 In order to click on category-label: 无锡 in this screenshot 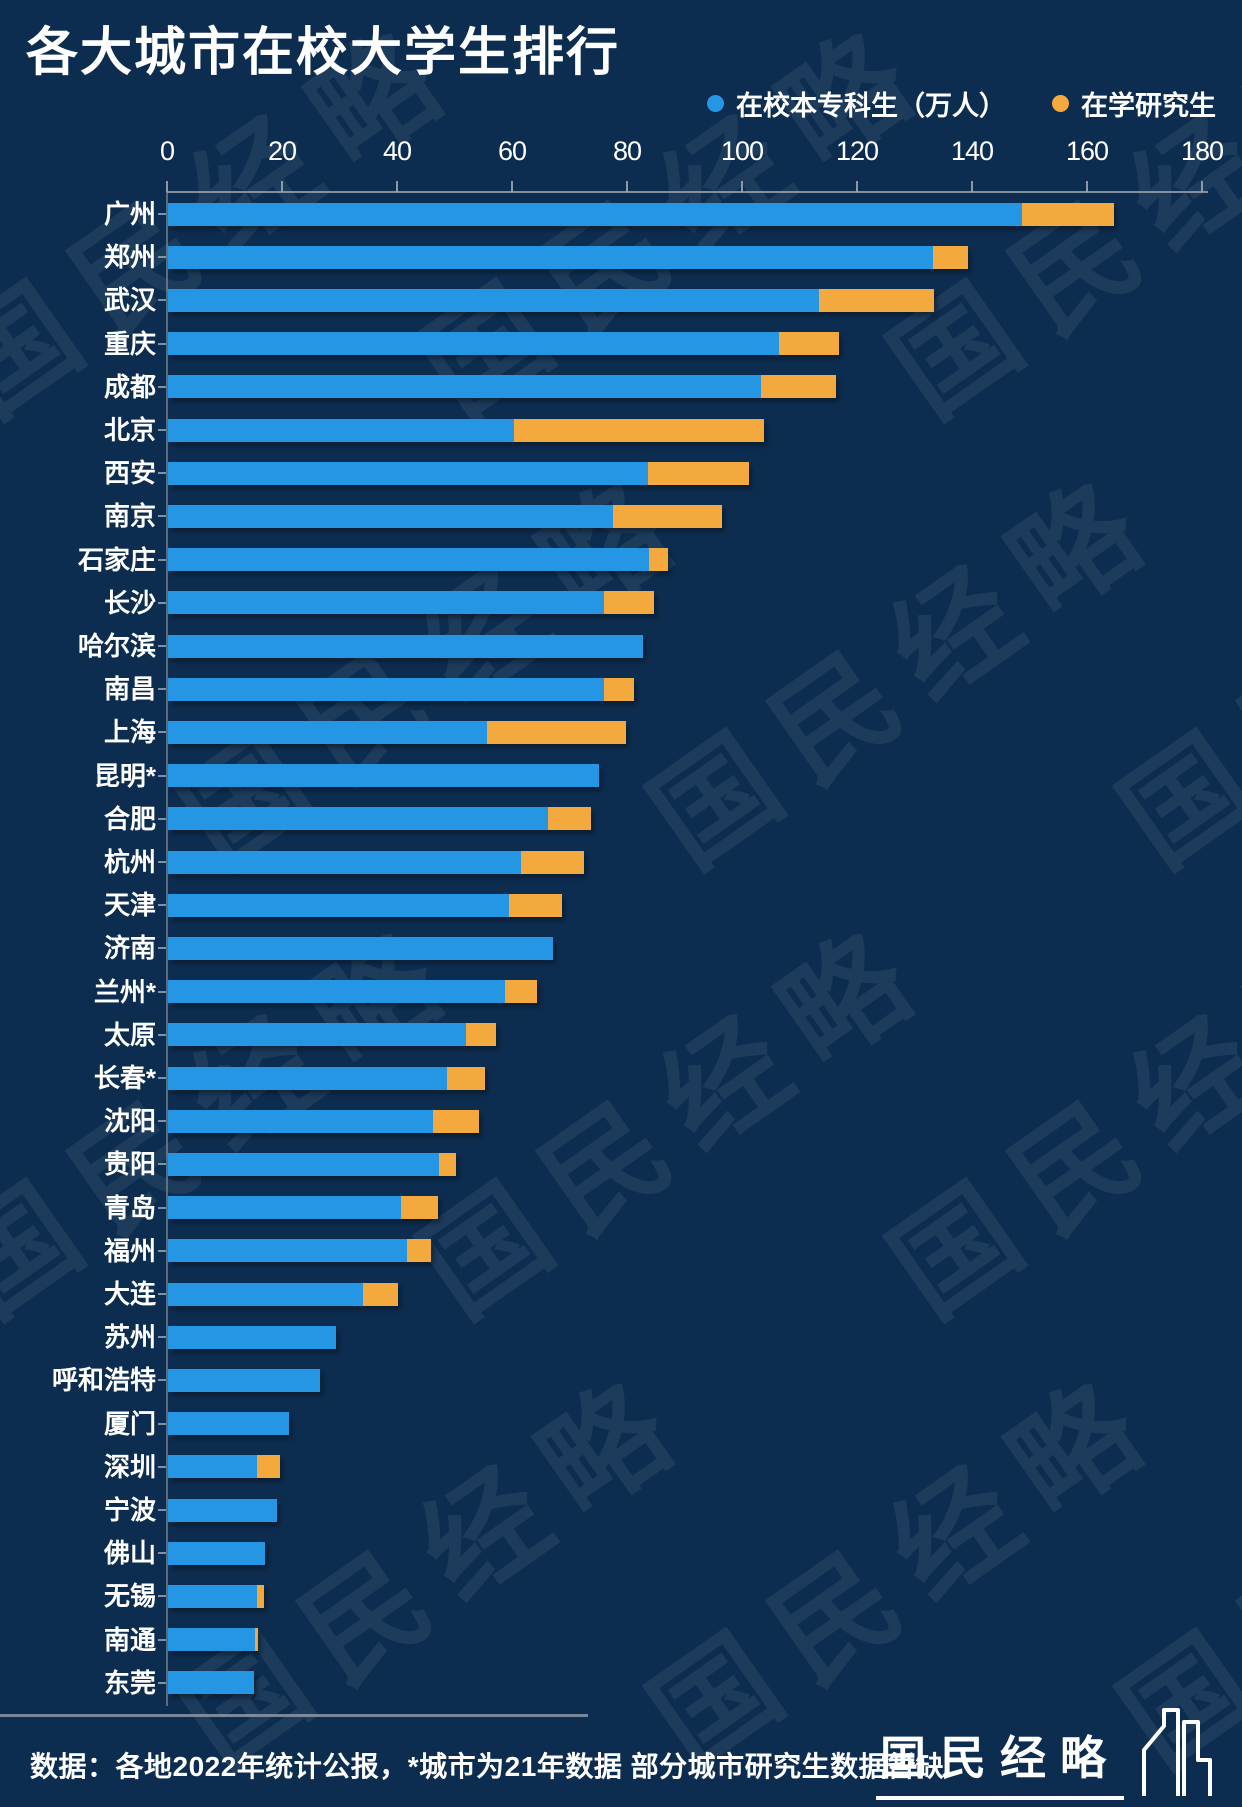, I will do `click(129, 1596)`.